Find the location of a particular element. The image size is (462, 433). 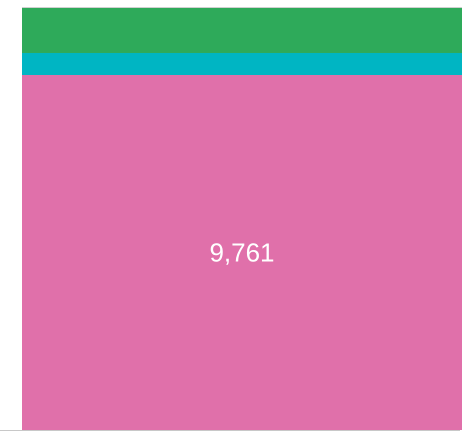

data-label: 9,761 is located at coordinates (241, 252).